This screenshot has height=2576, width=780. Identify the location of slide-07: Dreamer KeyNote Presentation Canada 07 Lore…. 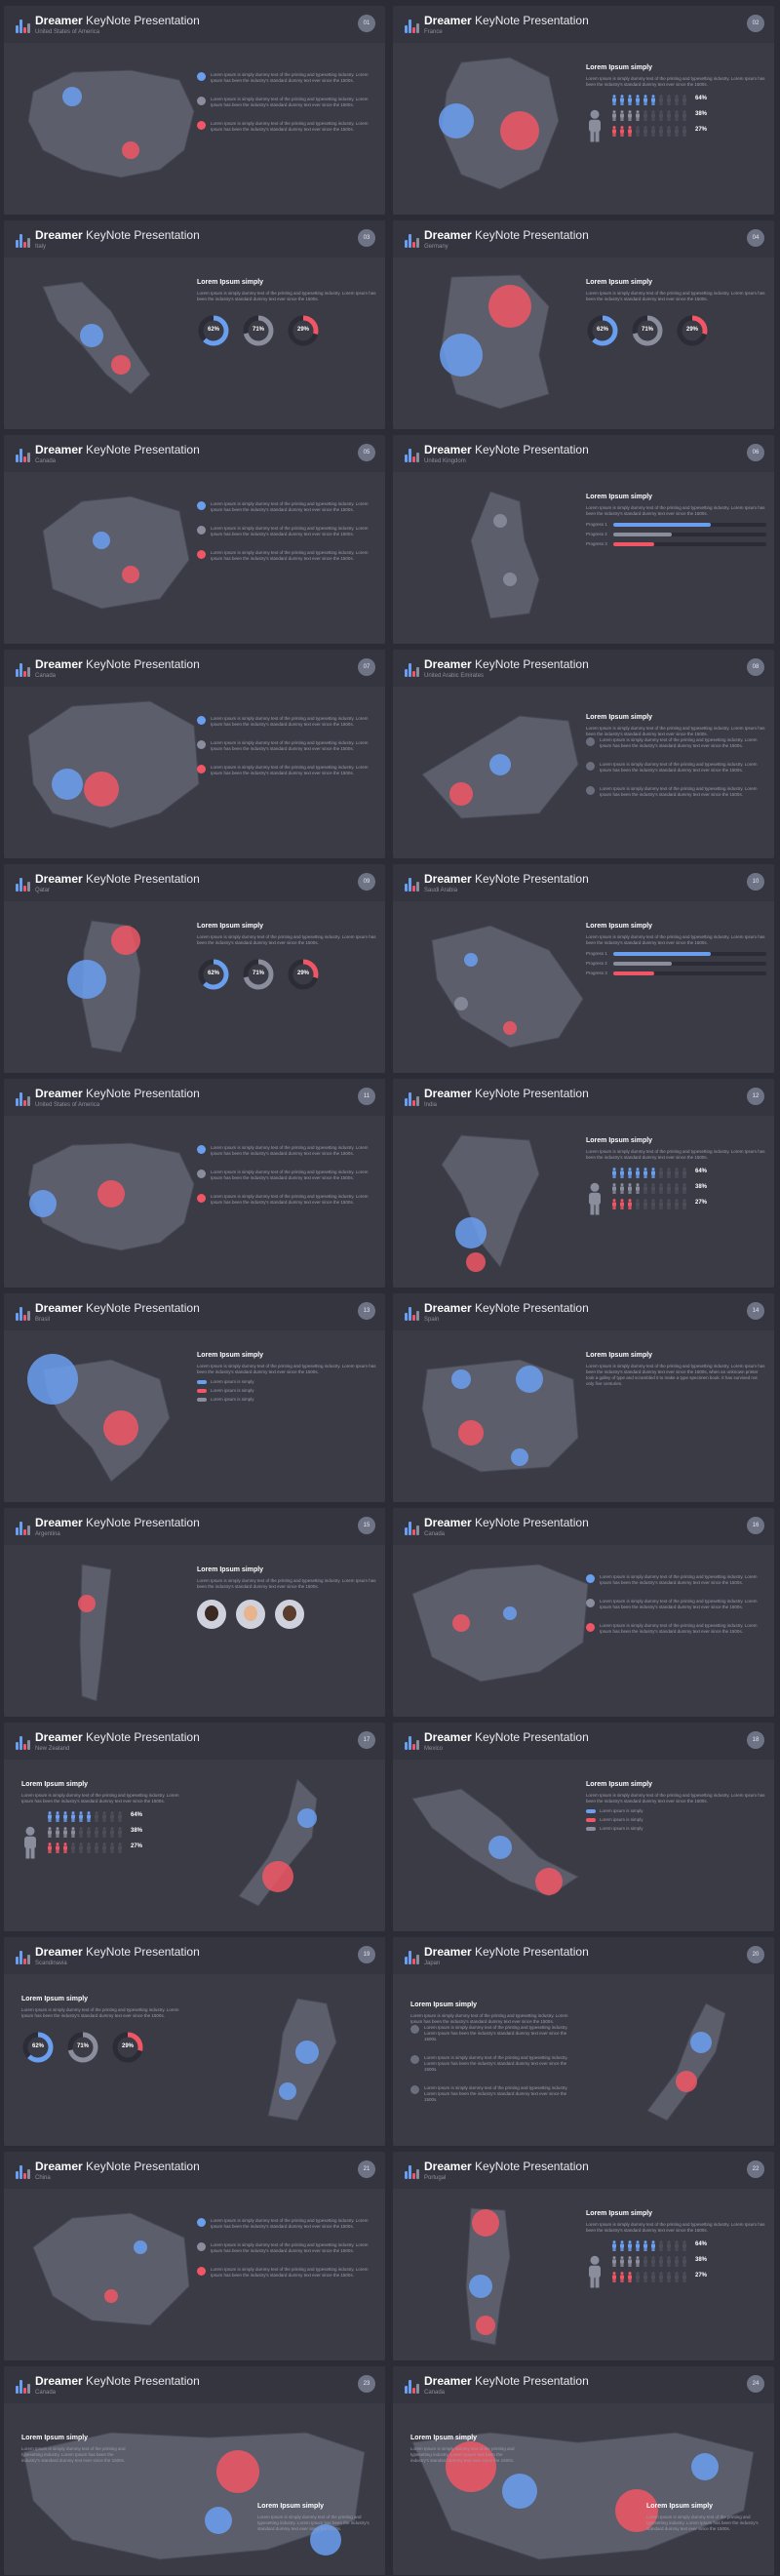
(194, 754).